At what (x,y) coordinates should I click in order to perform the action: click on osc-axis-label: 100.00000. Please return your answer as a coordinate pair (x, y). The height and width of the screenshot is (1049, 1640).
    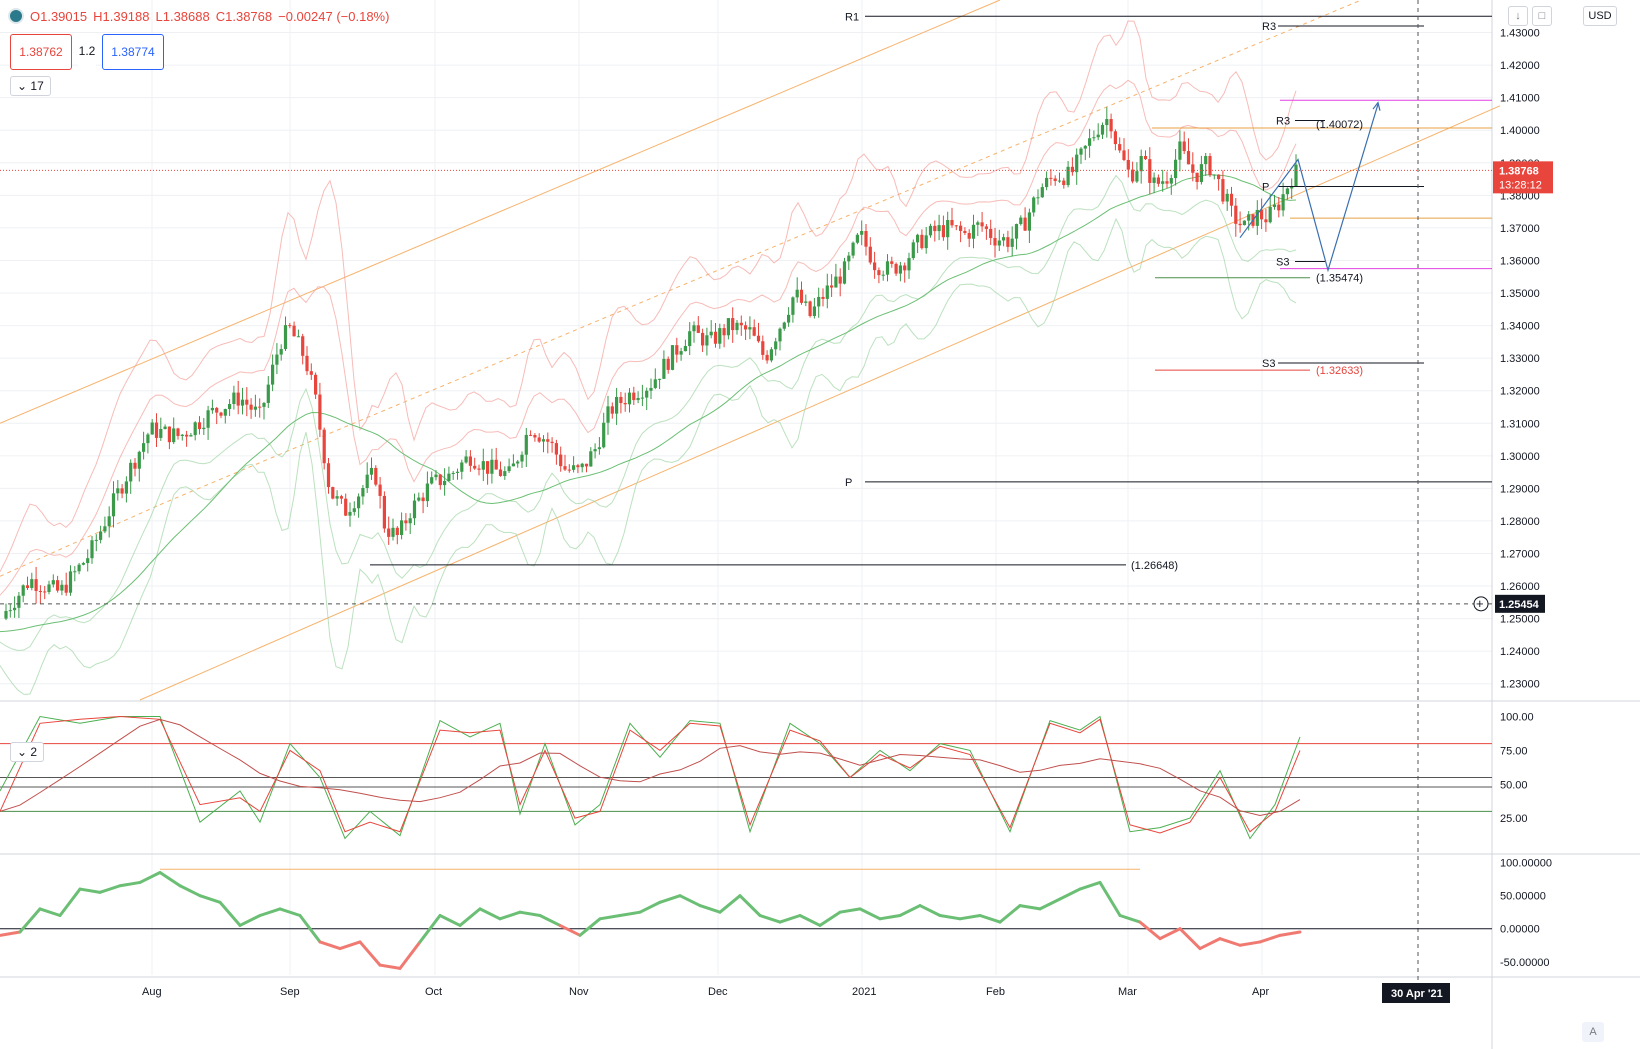
    Looking at the image, I should click on (1526, 864).